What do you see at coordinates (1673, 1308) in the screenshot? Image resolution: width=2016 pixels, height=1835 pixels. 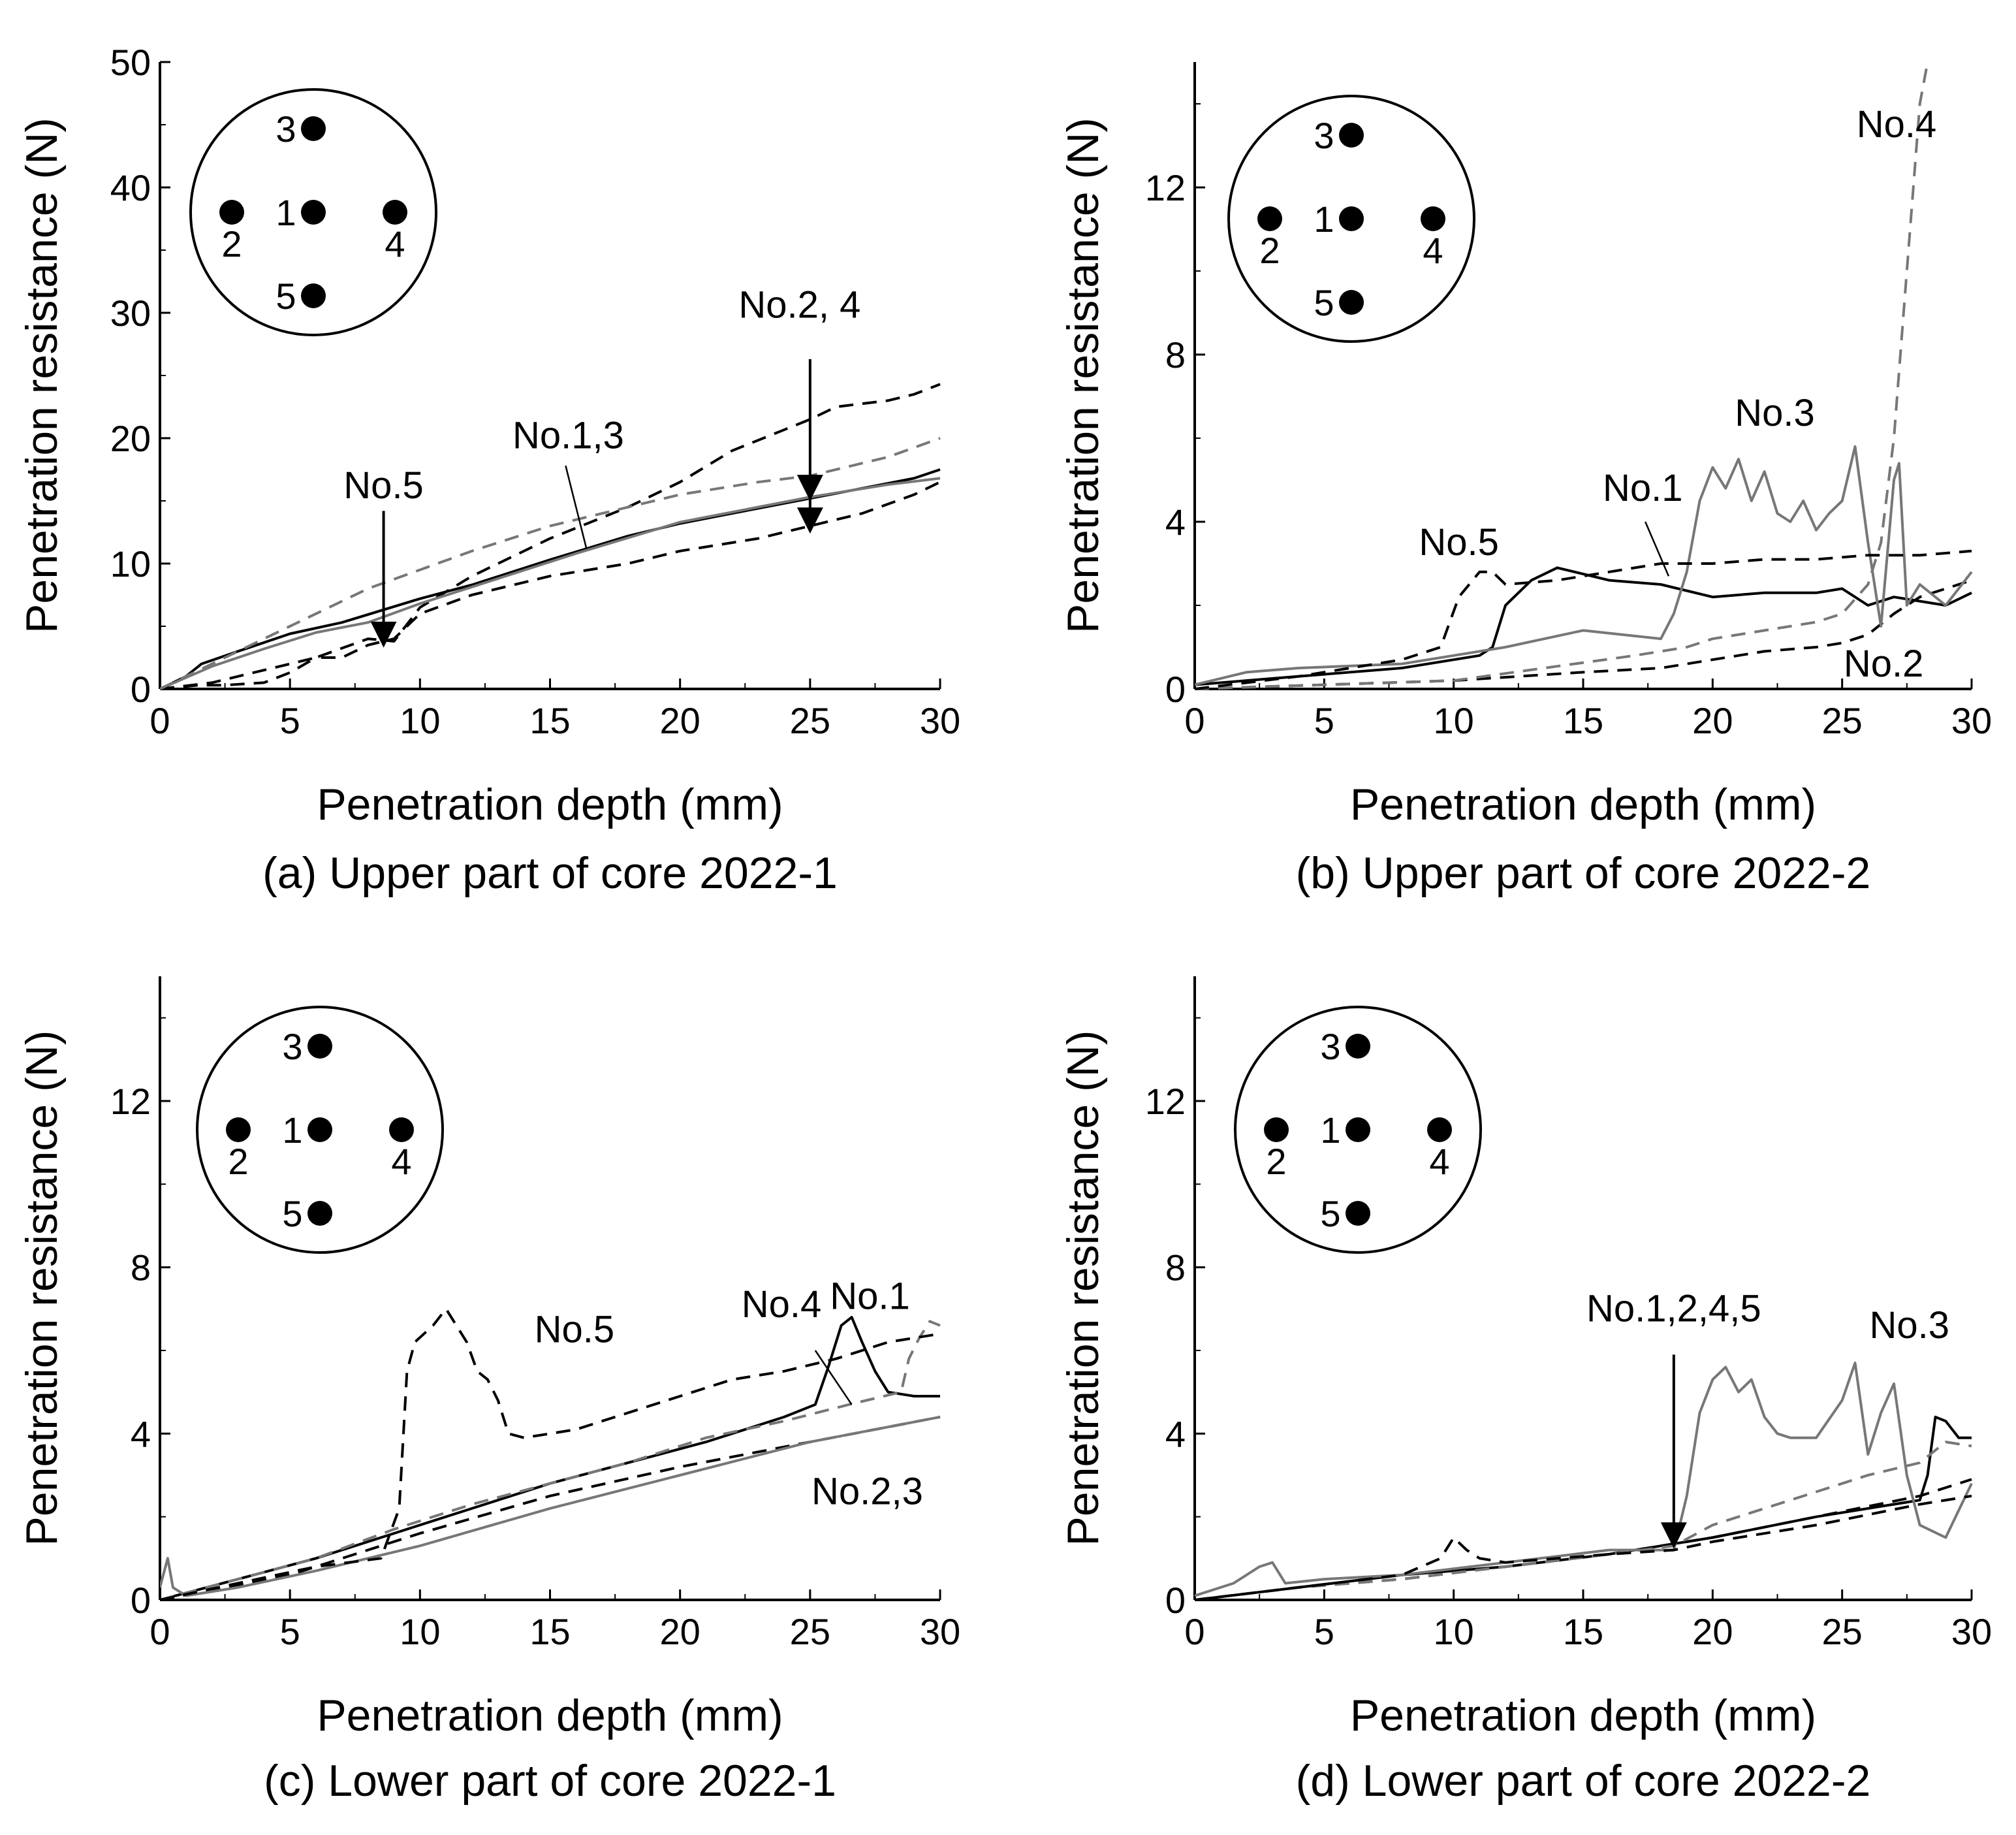 I see `annotation-label: No.1,2,4,5` at bounding box center [1673, 1308].